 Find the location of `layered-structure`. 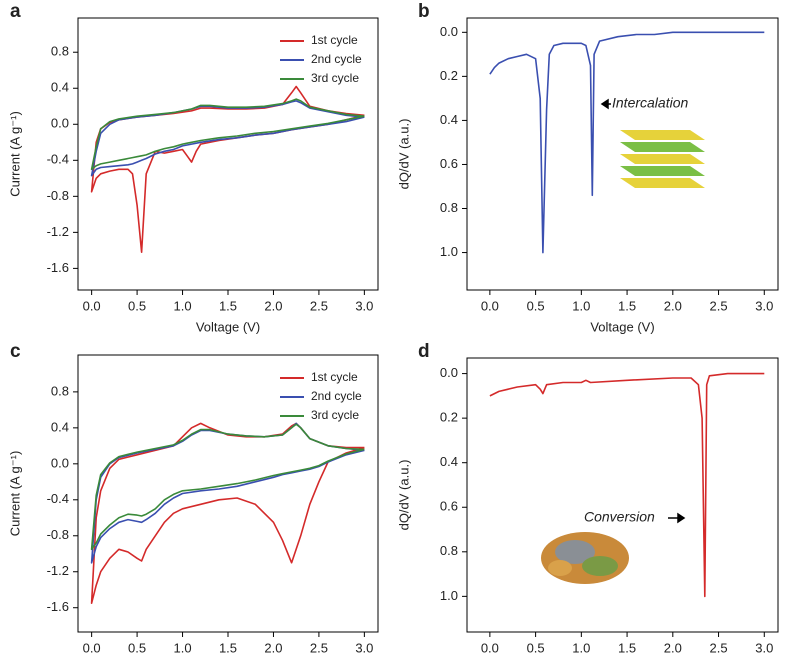

layered-structure is located at coordinates (662, 159).